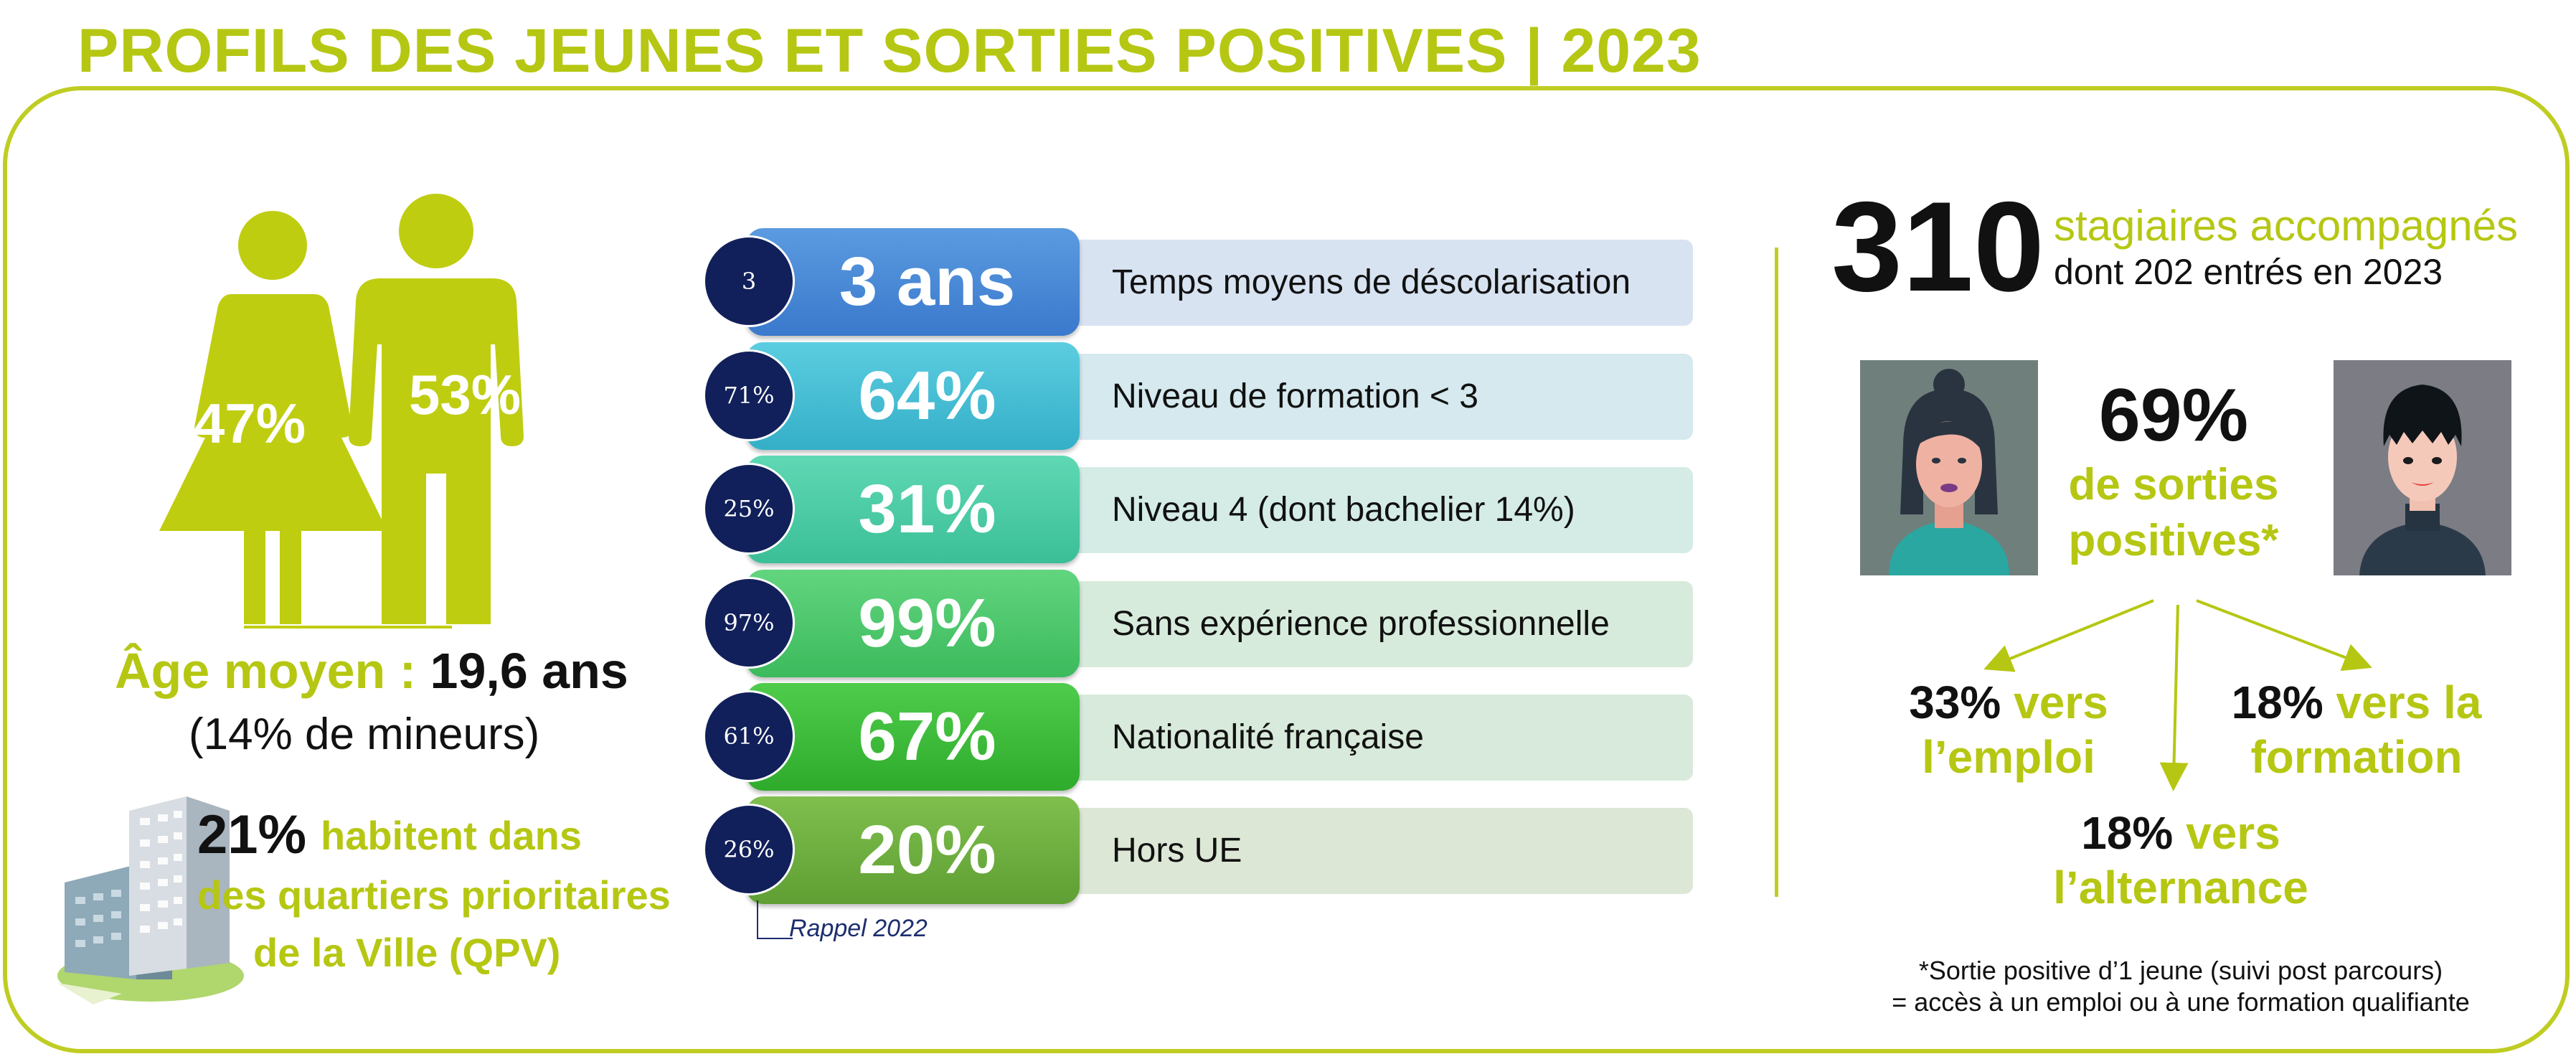 Image resolution: width=2576 pixels, height=1059 pixels. Describe the element at coordinates (272, 246) in the screenshot. I see `woman-head-icon` at that location.